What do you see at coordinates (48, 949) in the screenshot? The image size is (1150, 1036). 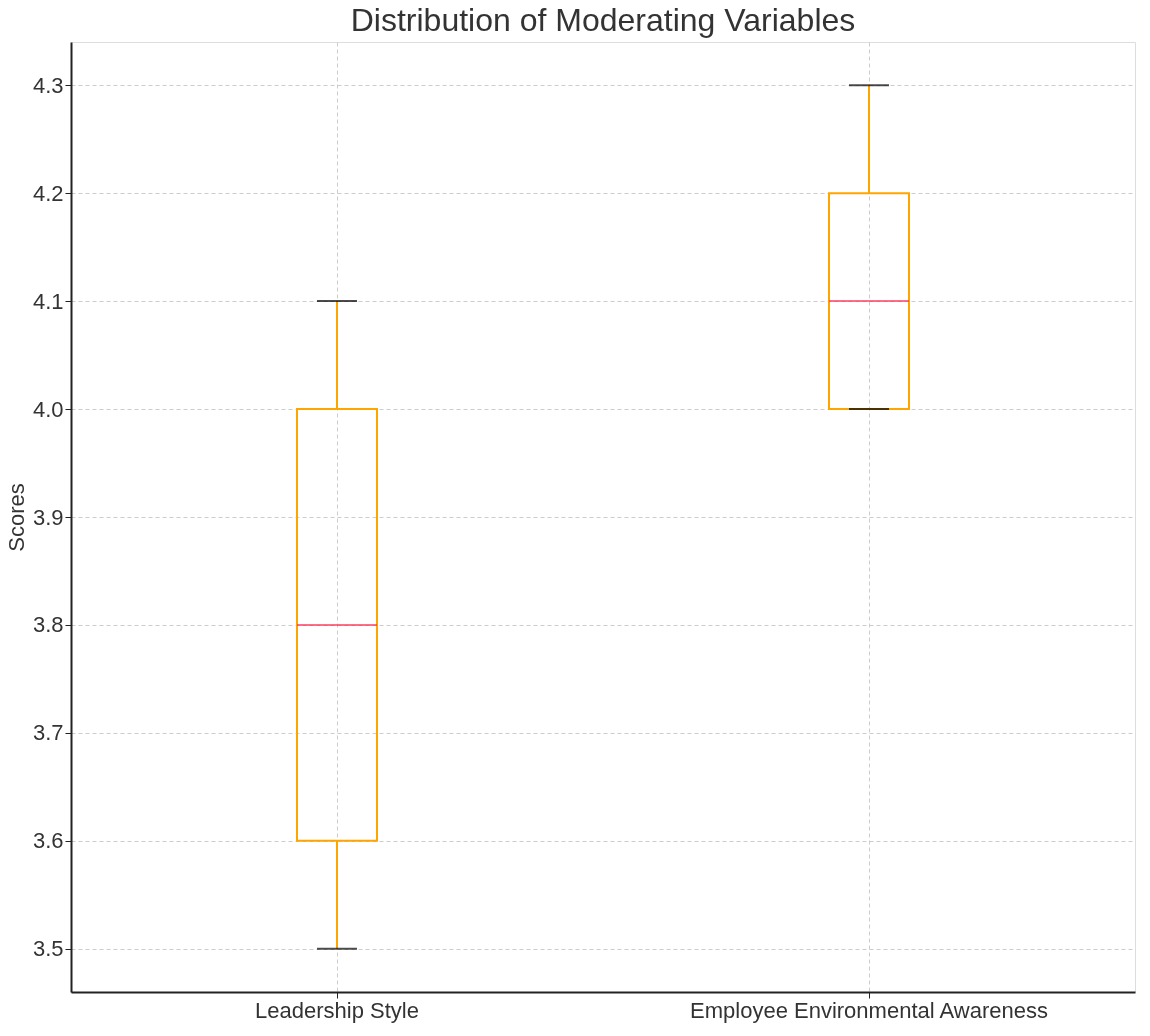 I see `y-tick-label: 3.5` at bounding box center [48, 949].